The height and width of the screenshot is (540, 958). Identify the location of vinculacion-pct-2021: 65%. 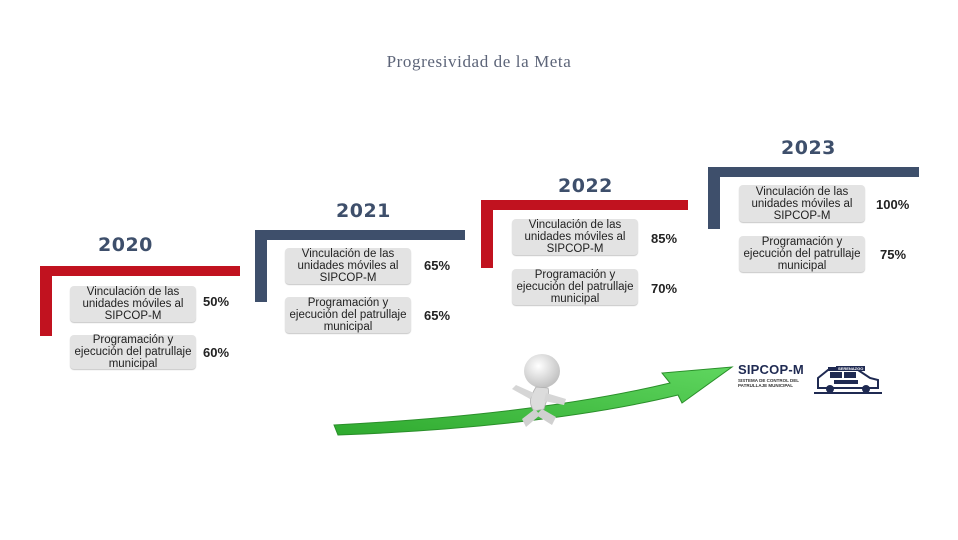
(437, 265).